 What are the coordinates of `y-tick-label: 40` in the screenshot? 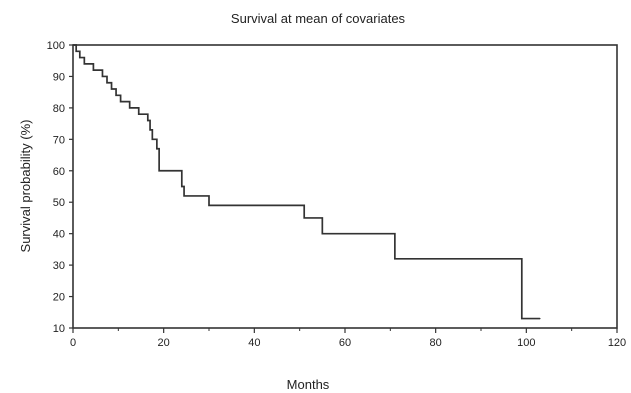 It's located at (59, 235).